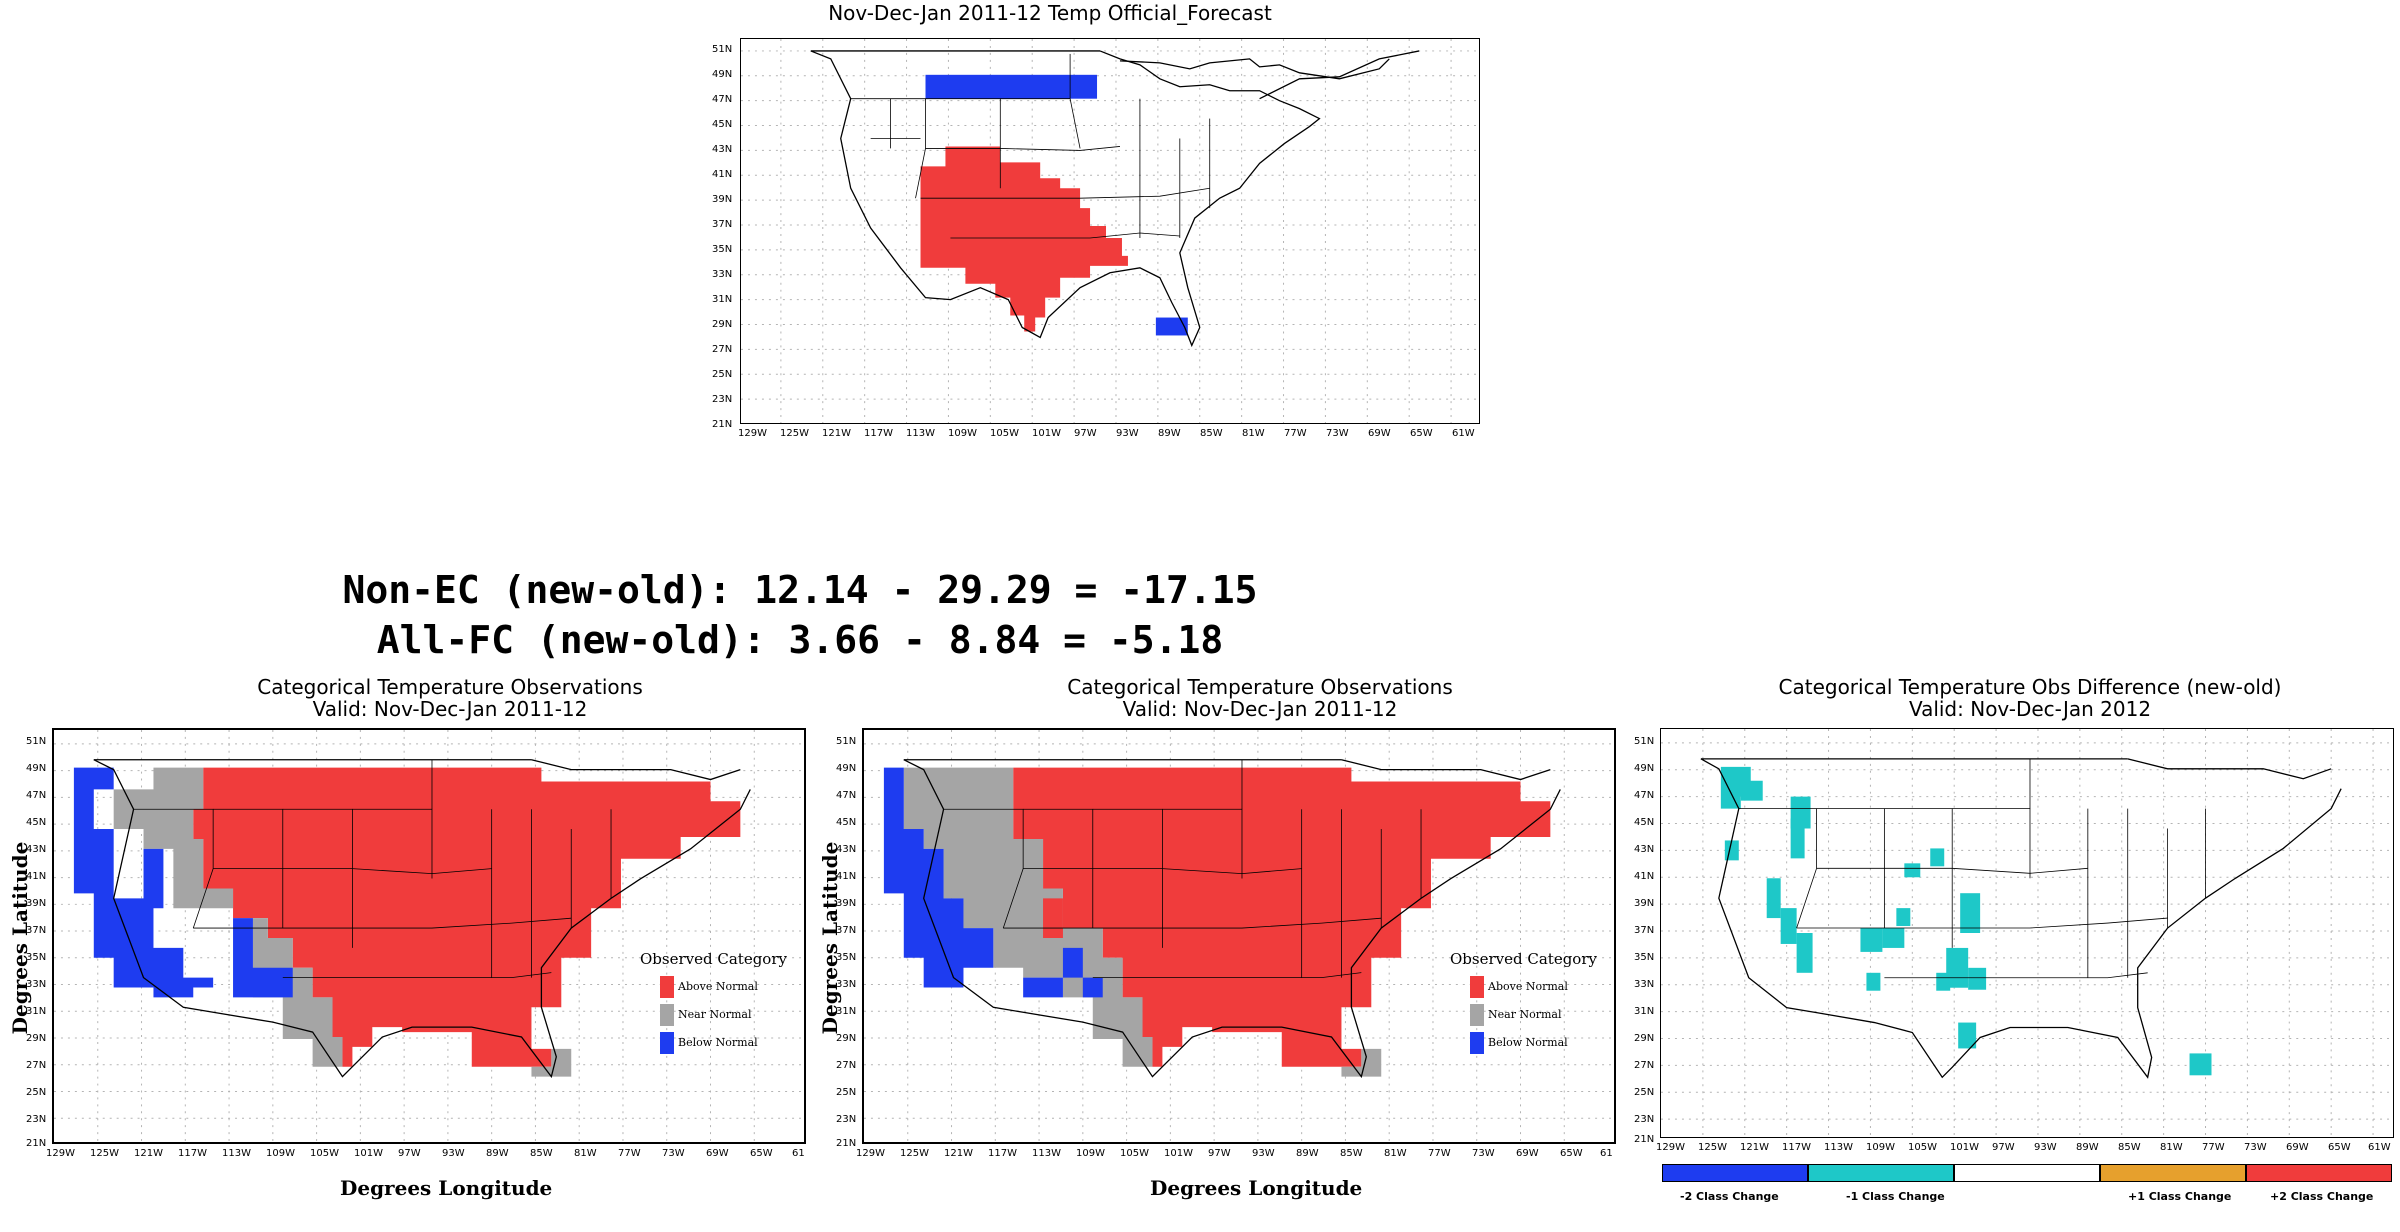 The image size is (2400, 1232). What do you see at coordinates (1239, 936) in the screenshot?
I see `obs-new-map` at bounding box center [1239, 936].